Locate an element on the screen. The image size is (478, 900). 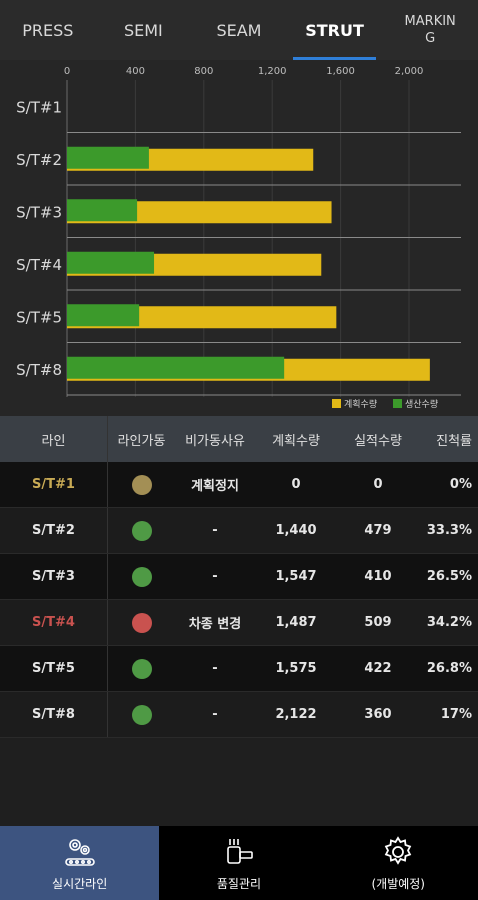
table-row: S/T#8 - 2,122 360 17% is located at coordinates (239, 715).